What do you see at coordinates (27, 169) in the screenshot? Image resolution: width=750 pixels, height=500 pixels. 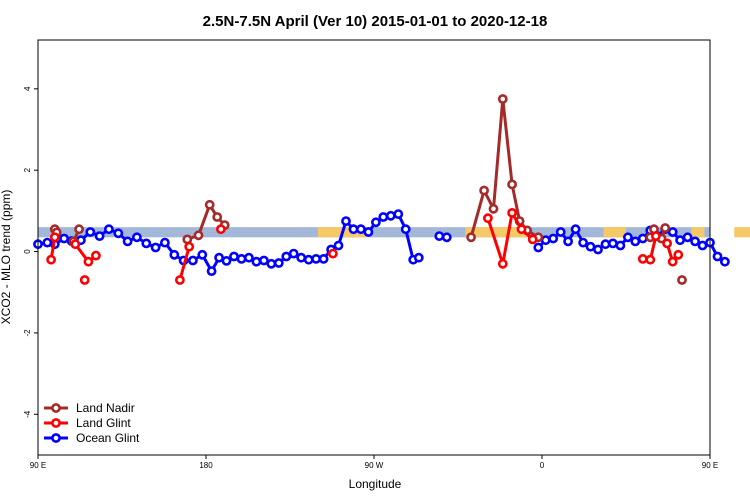 I see `y-tick-label: 2` at bounding box center [27, 169].